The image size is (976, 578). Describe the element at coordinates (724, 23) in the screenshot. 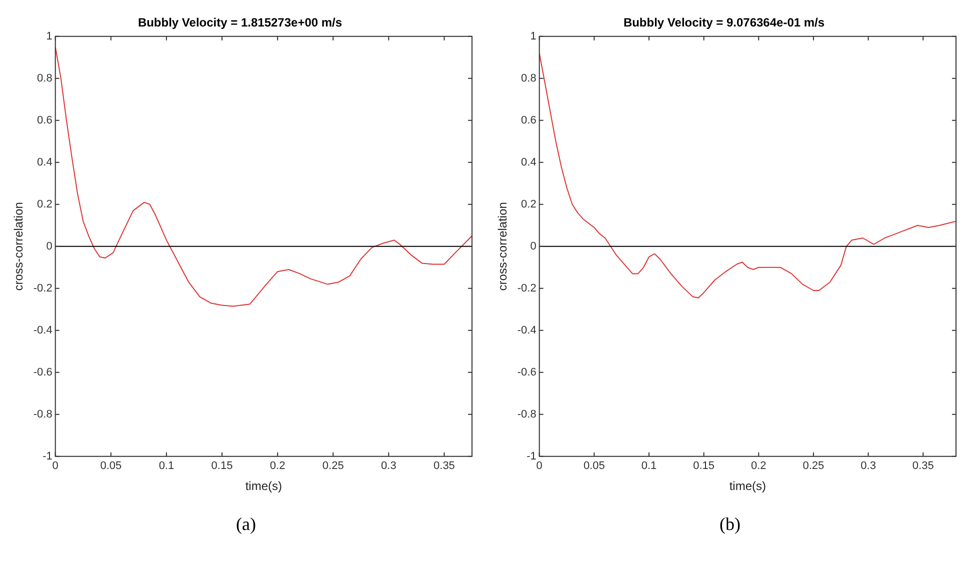

I see `chart-title: Bubbly Velocity = 9.076364e-01 m/s` at that location.